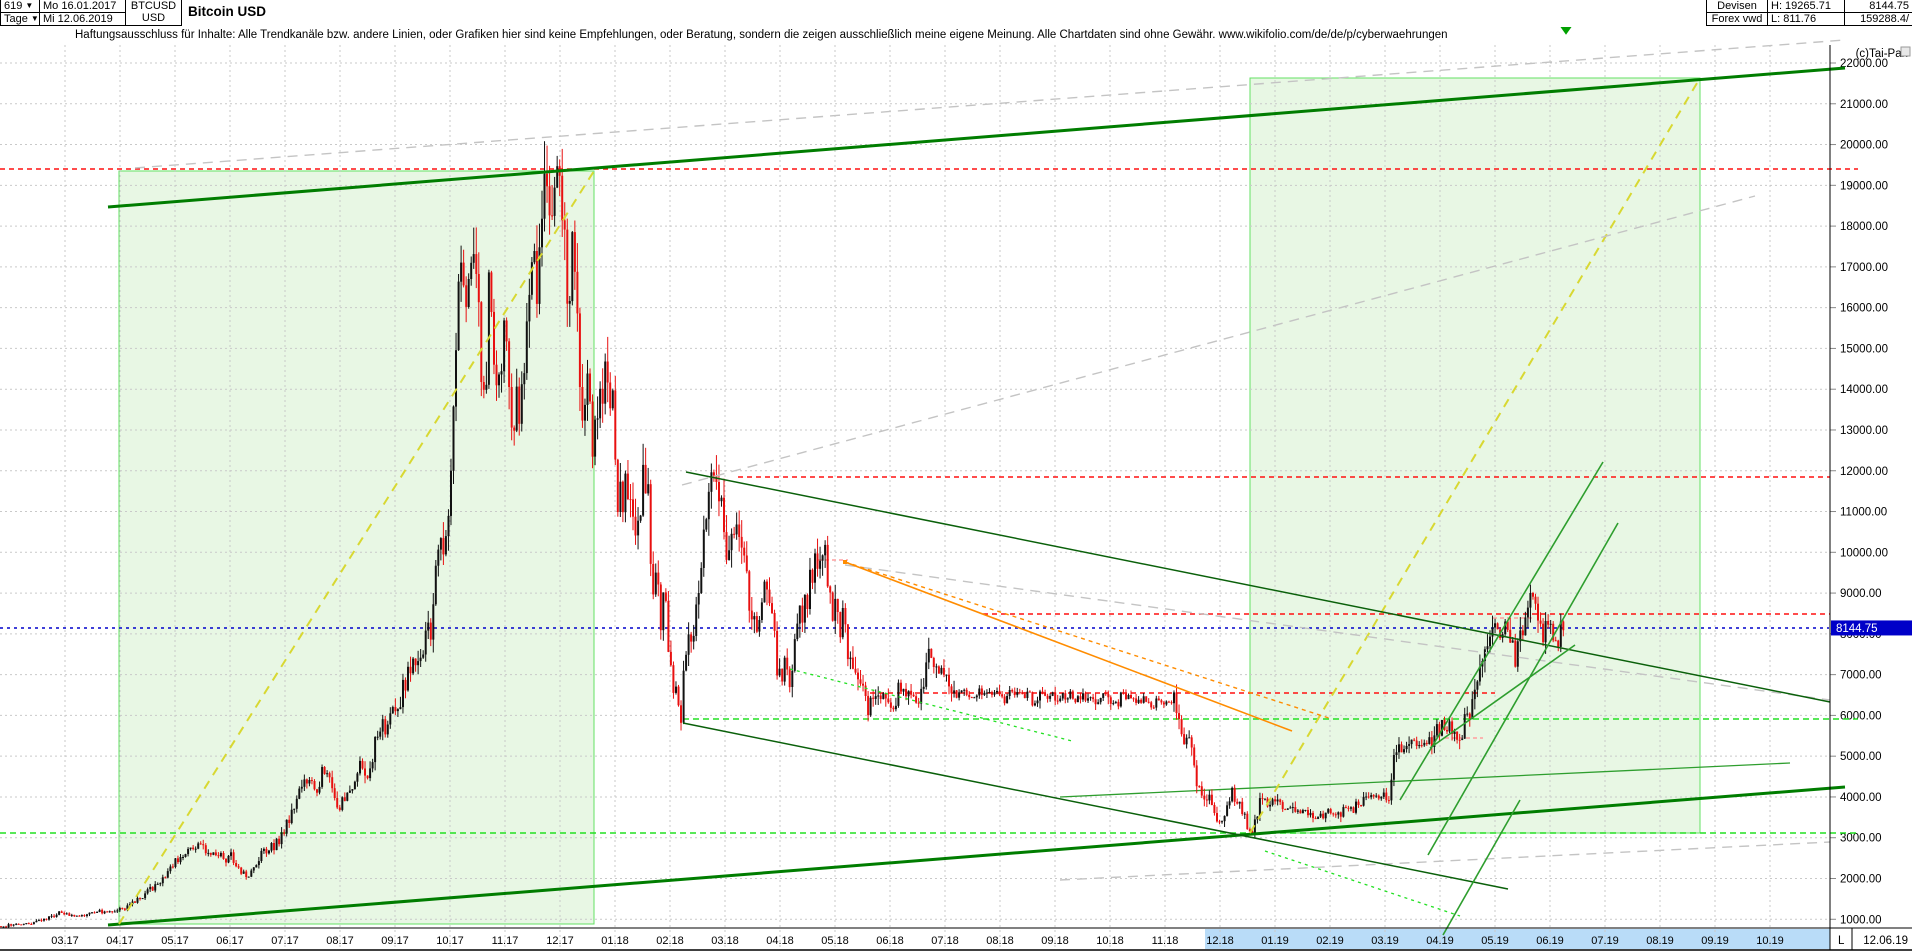  What do you see at coordinates (1806, 19) in the screenshot?
I see `quote-low: L: 811.76` at bounding box center [1806, 19].